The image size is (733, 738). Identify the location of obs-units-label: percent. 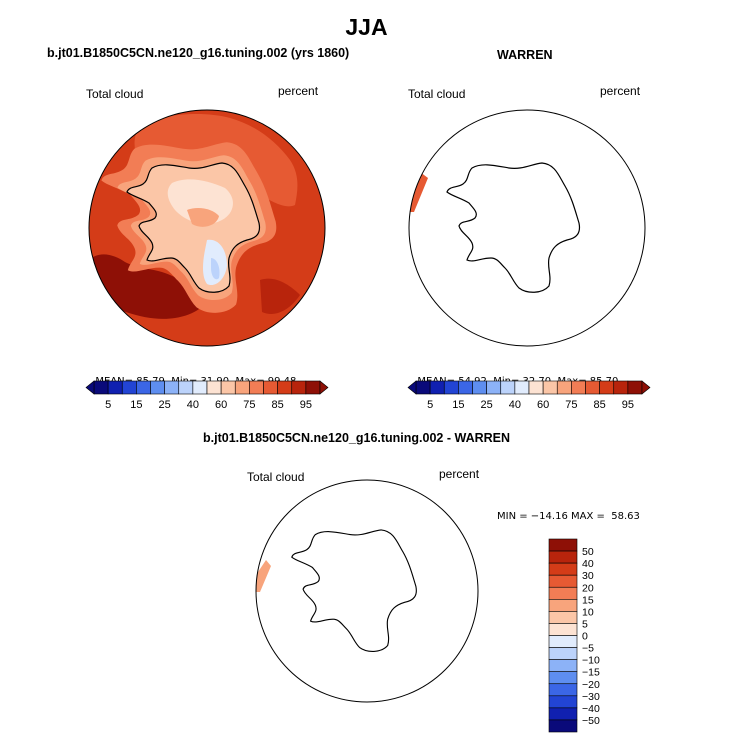
(620, 91).